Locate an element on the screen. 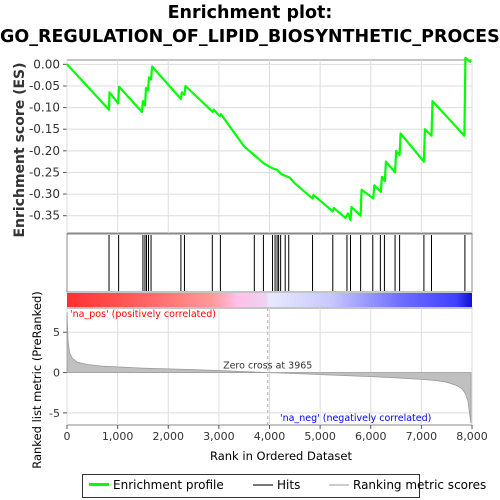  x-tick-label: 1,000 is located at coordinates (118, 436).